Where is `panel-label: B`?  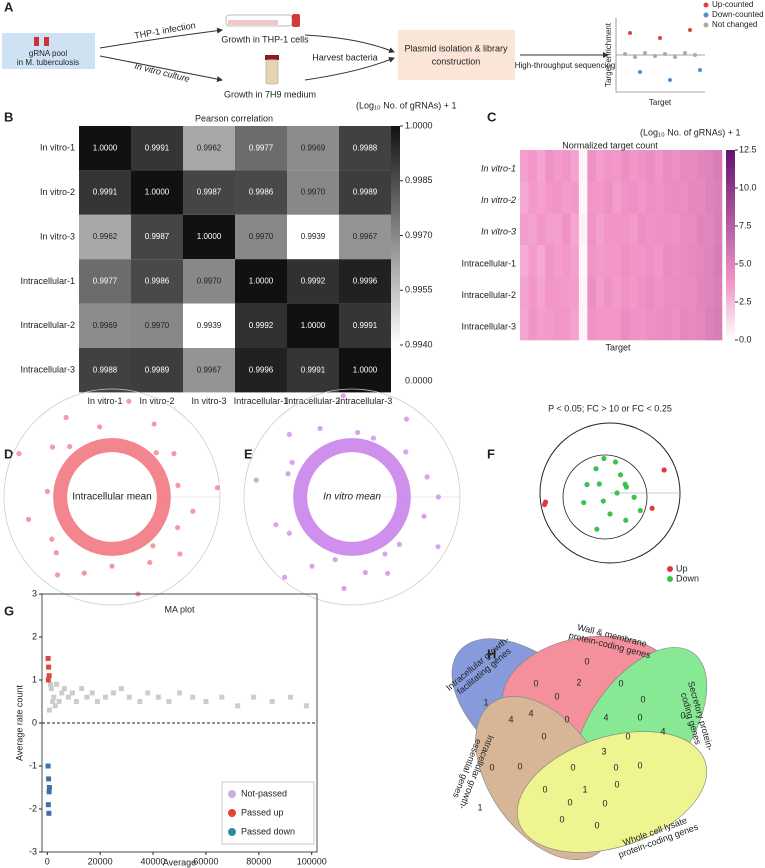
panel-label: B is located at coordinates (8, 116).